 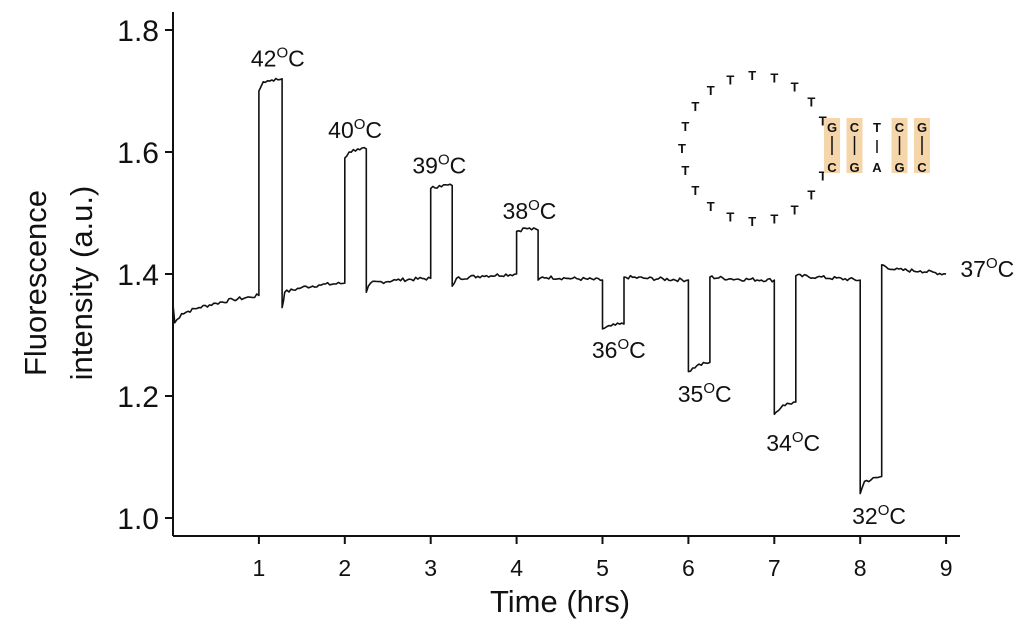 What do you see at coordinates (619, 349) in the screenshot?
I see `temperature-label: 36OC` at bounding box center [619, 349].